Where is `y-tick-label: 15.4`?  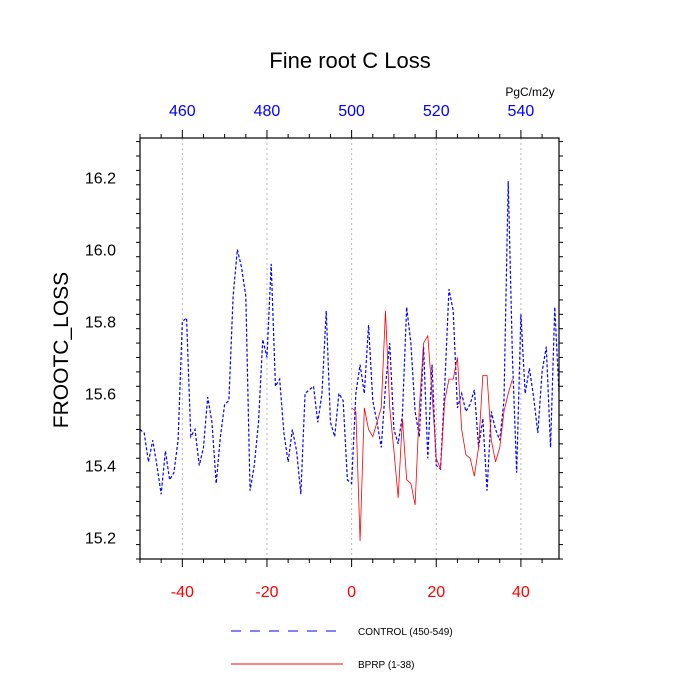 y-tick-label: 15.4 is located at coordinates (100, 466).